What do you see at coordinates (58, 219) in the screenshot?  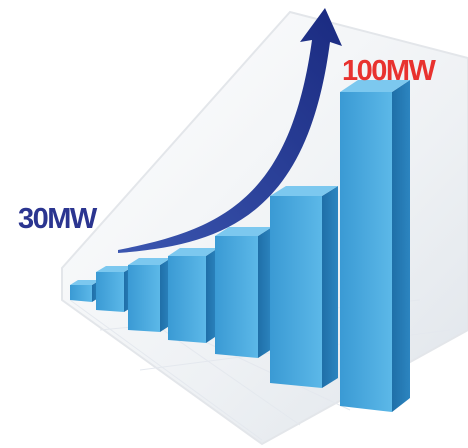 I see `start-label: 30MW` at bounding box center [58, 219].